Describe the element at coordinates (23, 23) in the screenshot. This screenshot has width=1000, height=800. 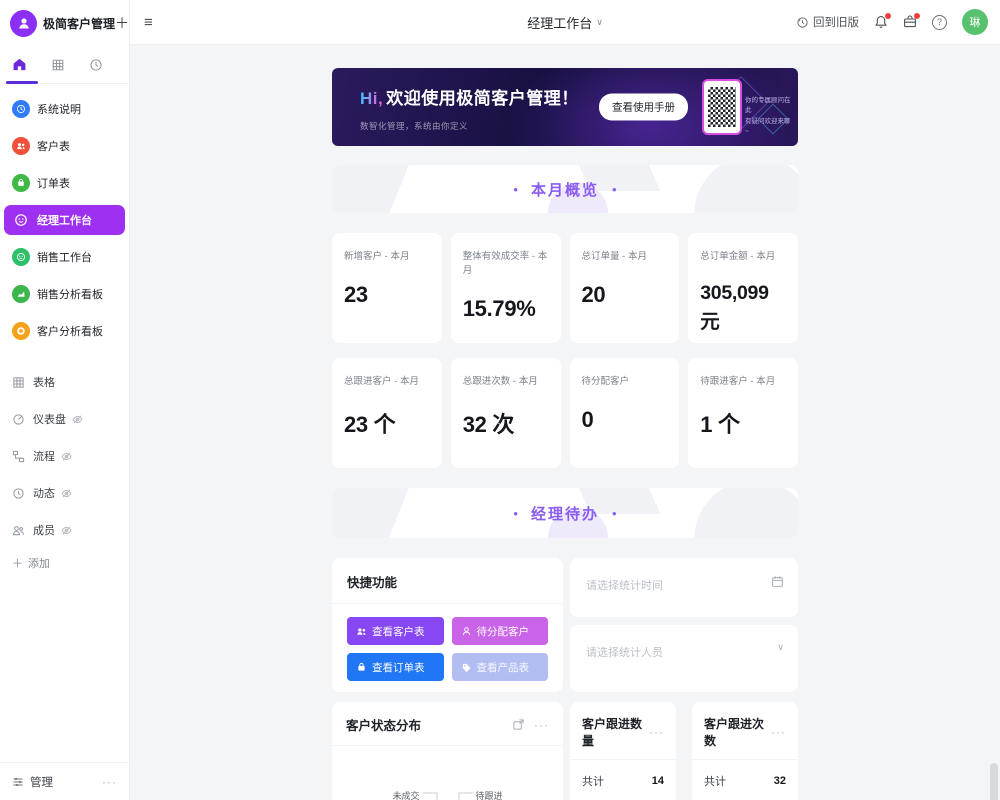
I see `app-logo-icon` at that location.